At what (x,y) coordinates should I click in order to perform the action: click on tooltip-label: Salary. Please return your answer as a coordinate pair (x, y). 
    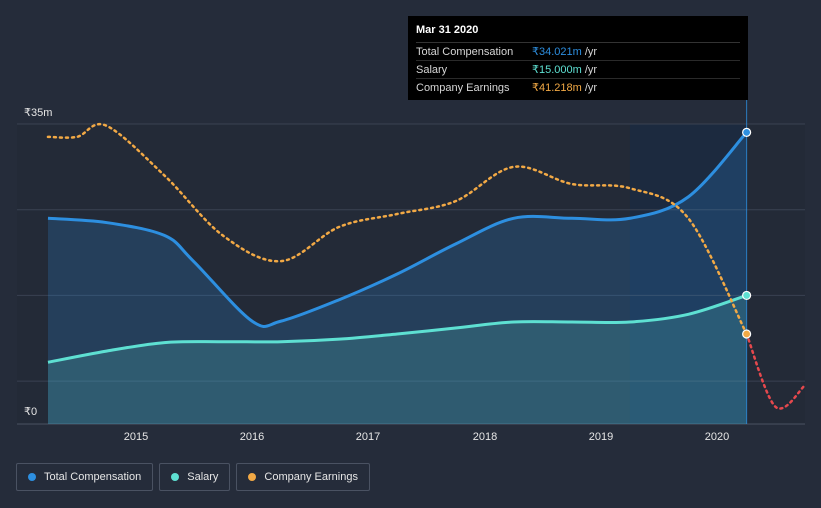
    Looking at the image, I should click on (432, 69).